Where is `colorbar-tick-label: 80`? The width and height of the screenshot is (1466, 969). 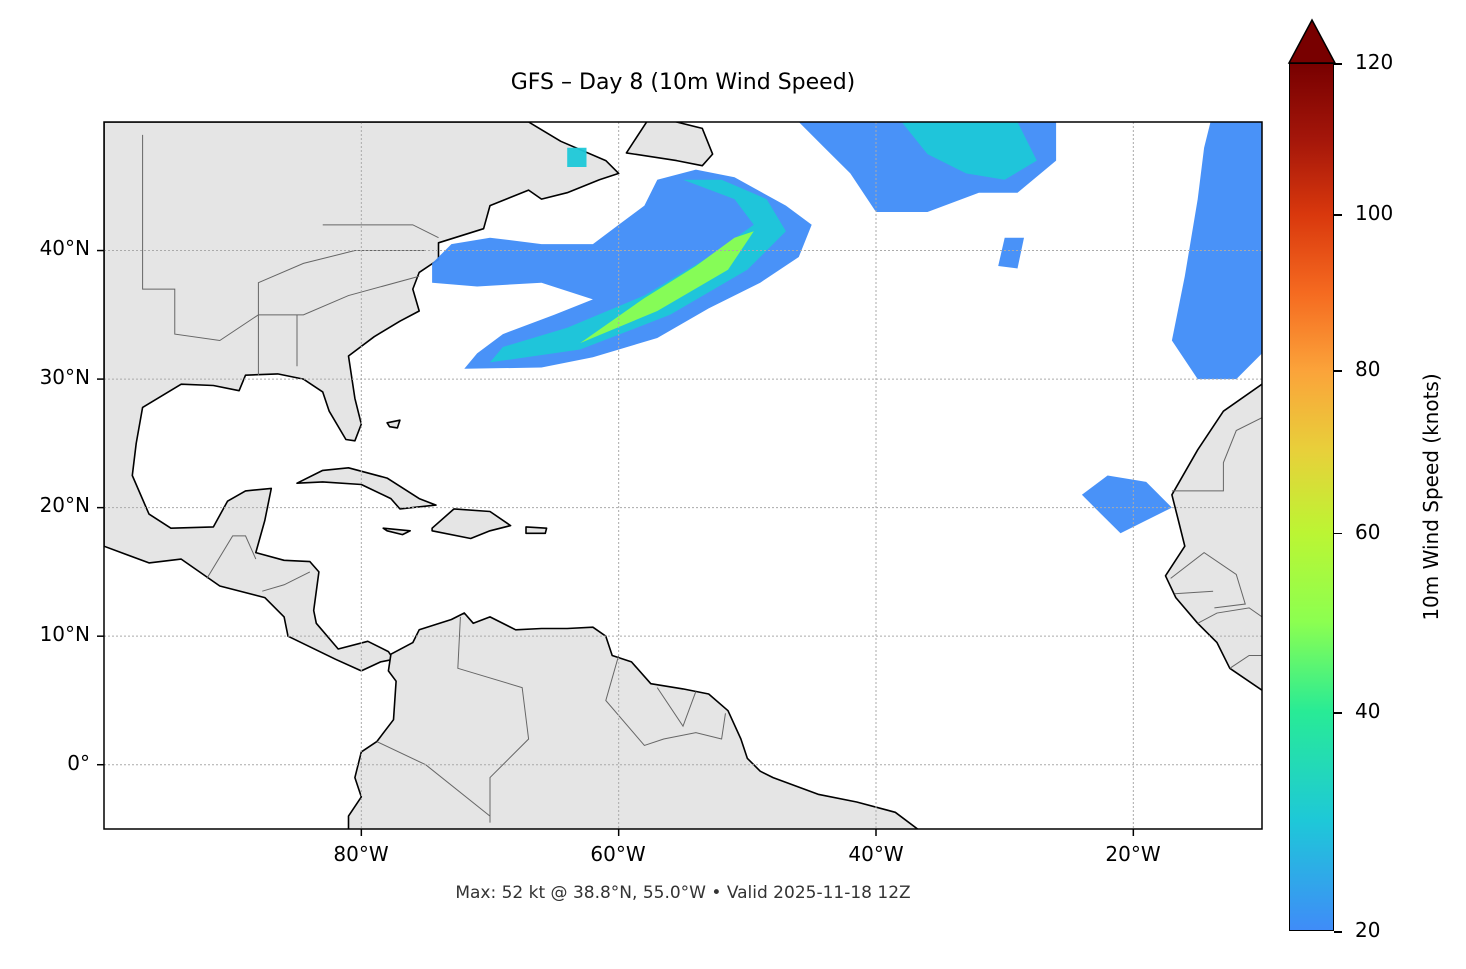
colorbar-tick-label: 80 is located at coordinates (1368, 369).